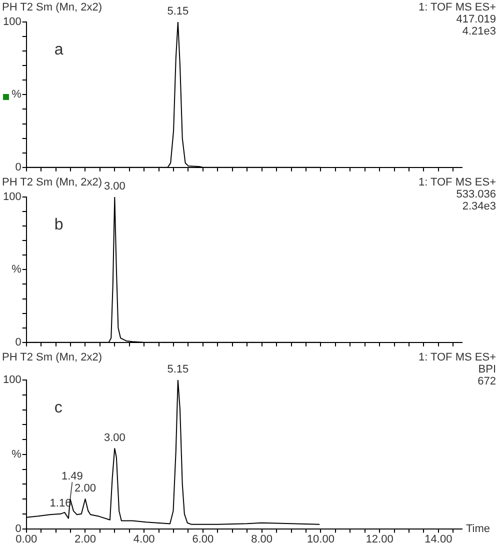 The width and height of the screenshot is (500, 546). Describe the element at coordinates (487, 370) in the screenshot. I see `text: BPI` at that location.